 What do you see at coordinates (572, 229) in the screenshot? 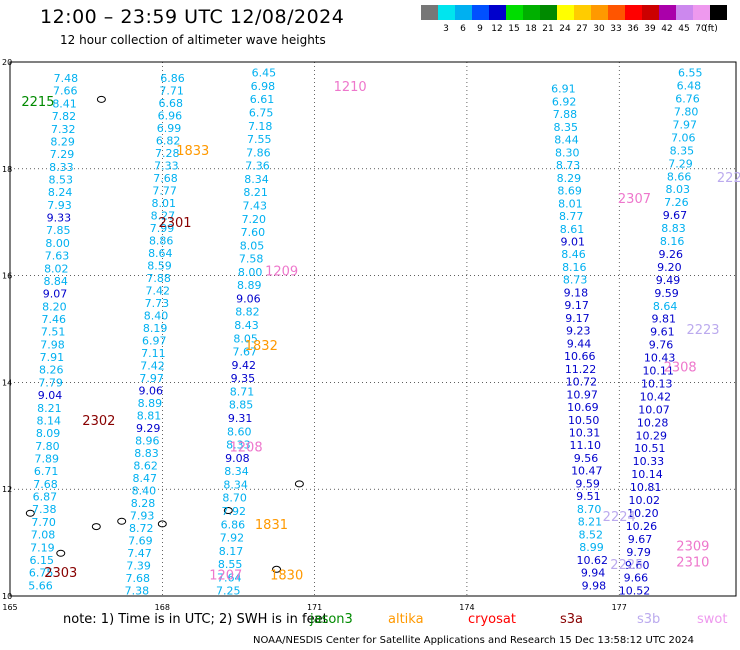
I see `wave-height-value: 8.61` at bounding box center [572, 229].